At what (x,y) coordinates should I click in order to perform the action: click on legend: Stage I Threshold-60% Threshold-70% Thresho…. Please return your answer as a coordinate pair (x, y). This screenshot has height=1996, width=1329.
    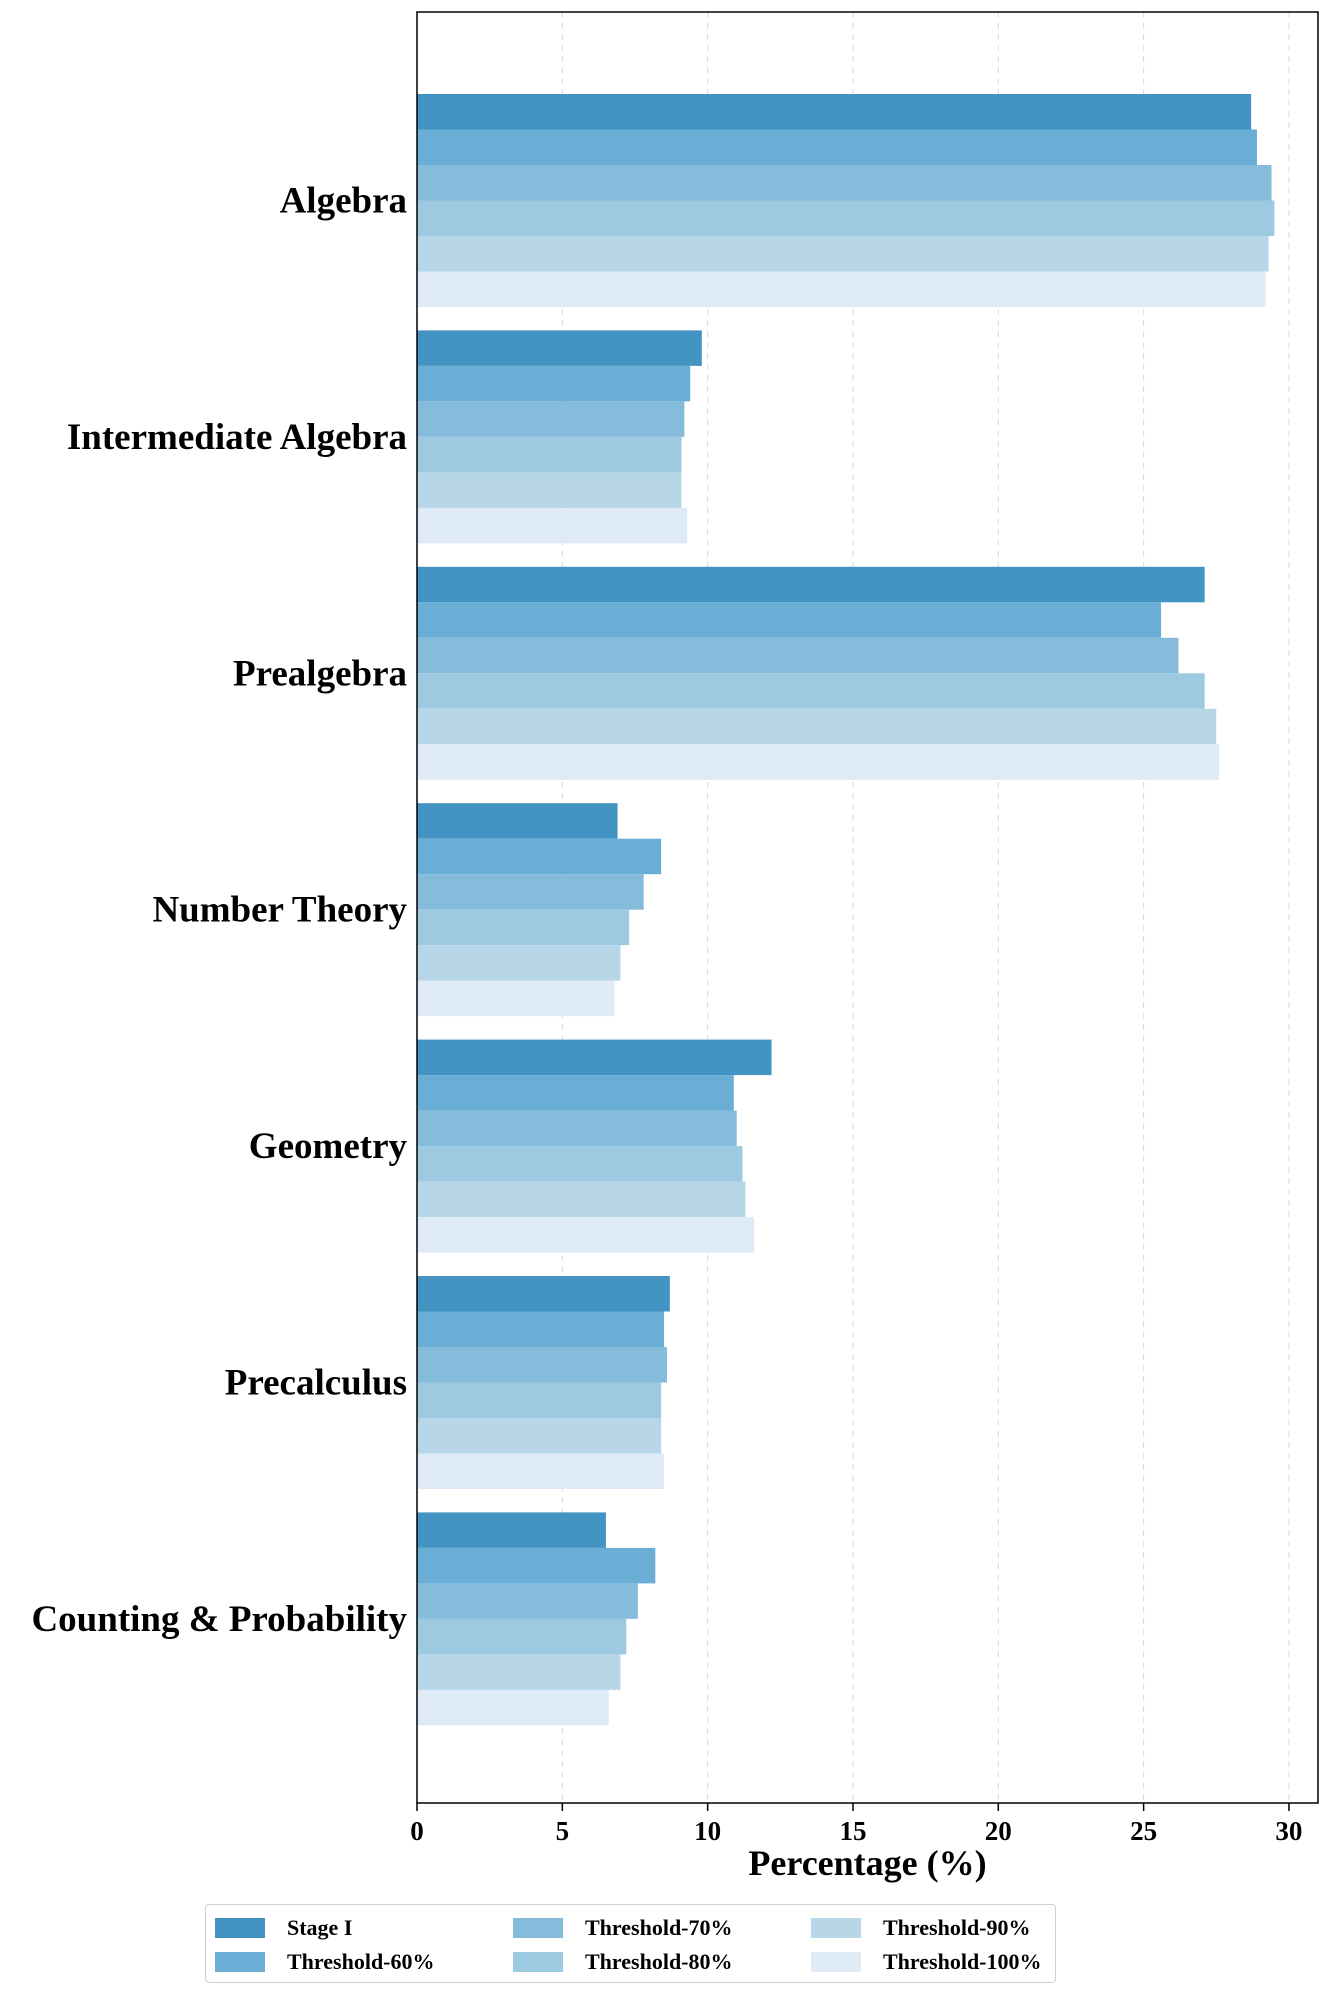
    Looking at the image, I should click on (630, 1943).